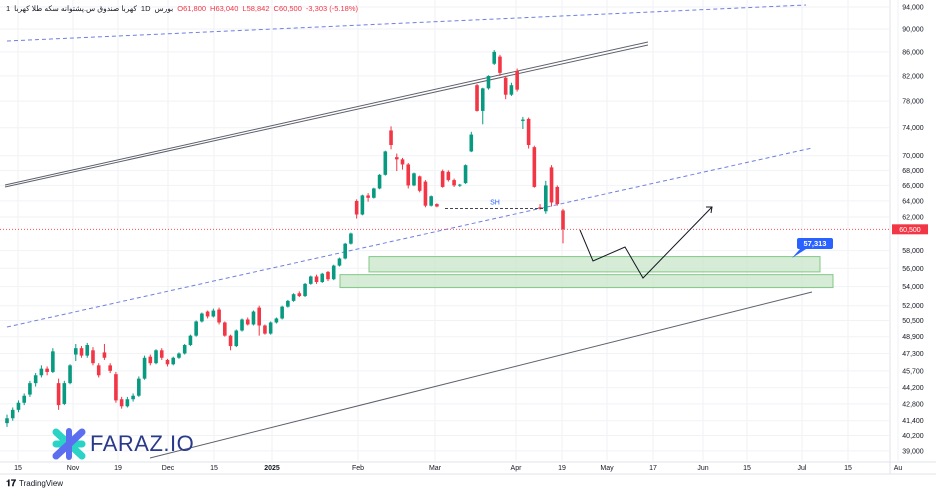 The height and width of the screenshot is (492, 936). I want to click on swing-high-label: SH, so click(495, 203).